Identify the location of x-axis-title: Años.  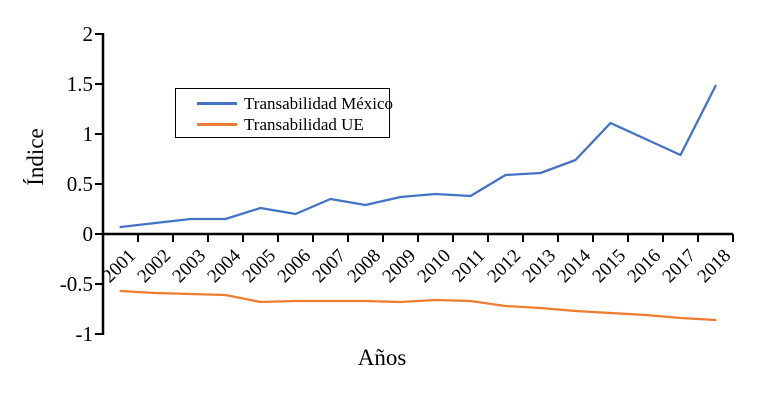
(382, 357).